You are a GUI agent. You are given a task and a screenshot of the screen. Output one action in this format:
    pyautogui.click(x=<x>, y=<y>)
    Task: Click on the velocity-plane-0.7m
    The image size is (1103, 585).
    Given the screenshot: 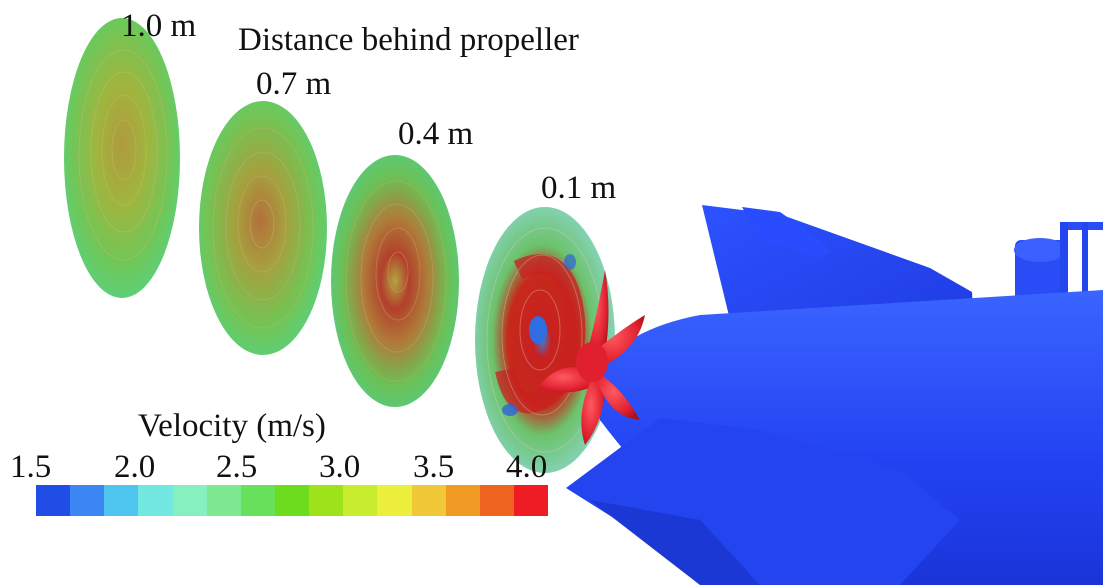 What is the action you would take?
    pyautogui.click(x=263, y=228)
    